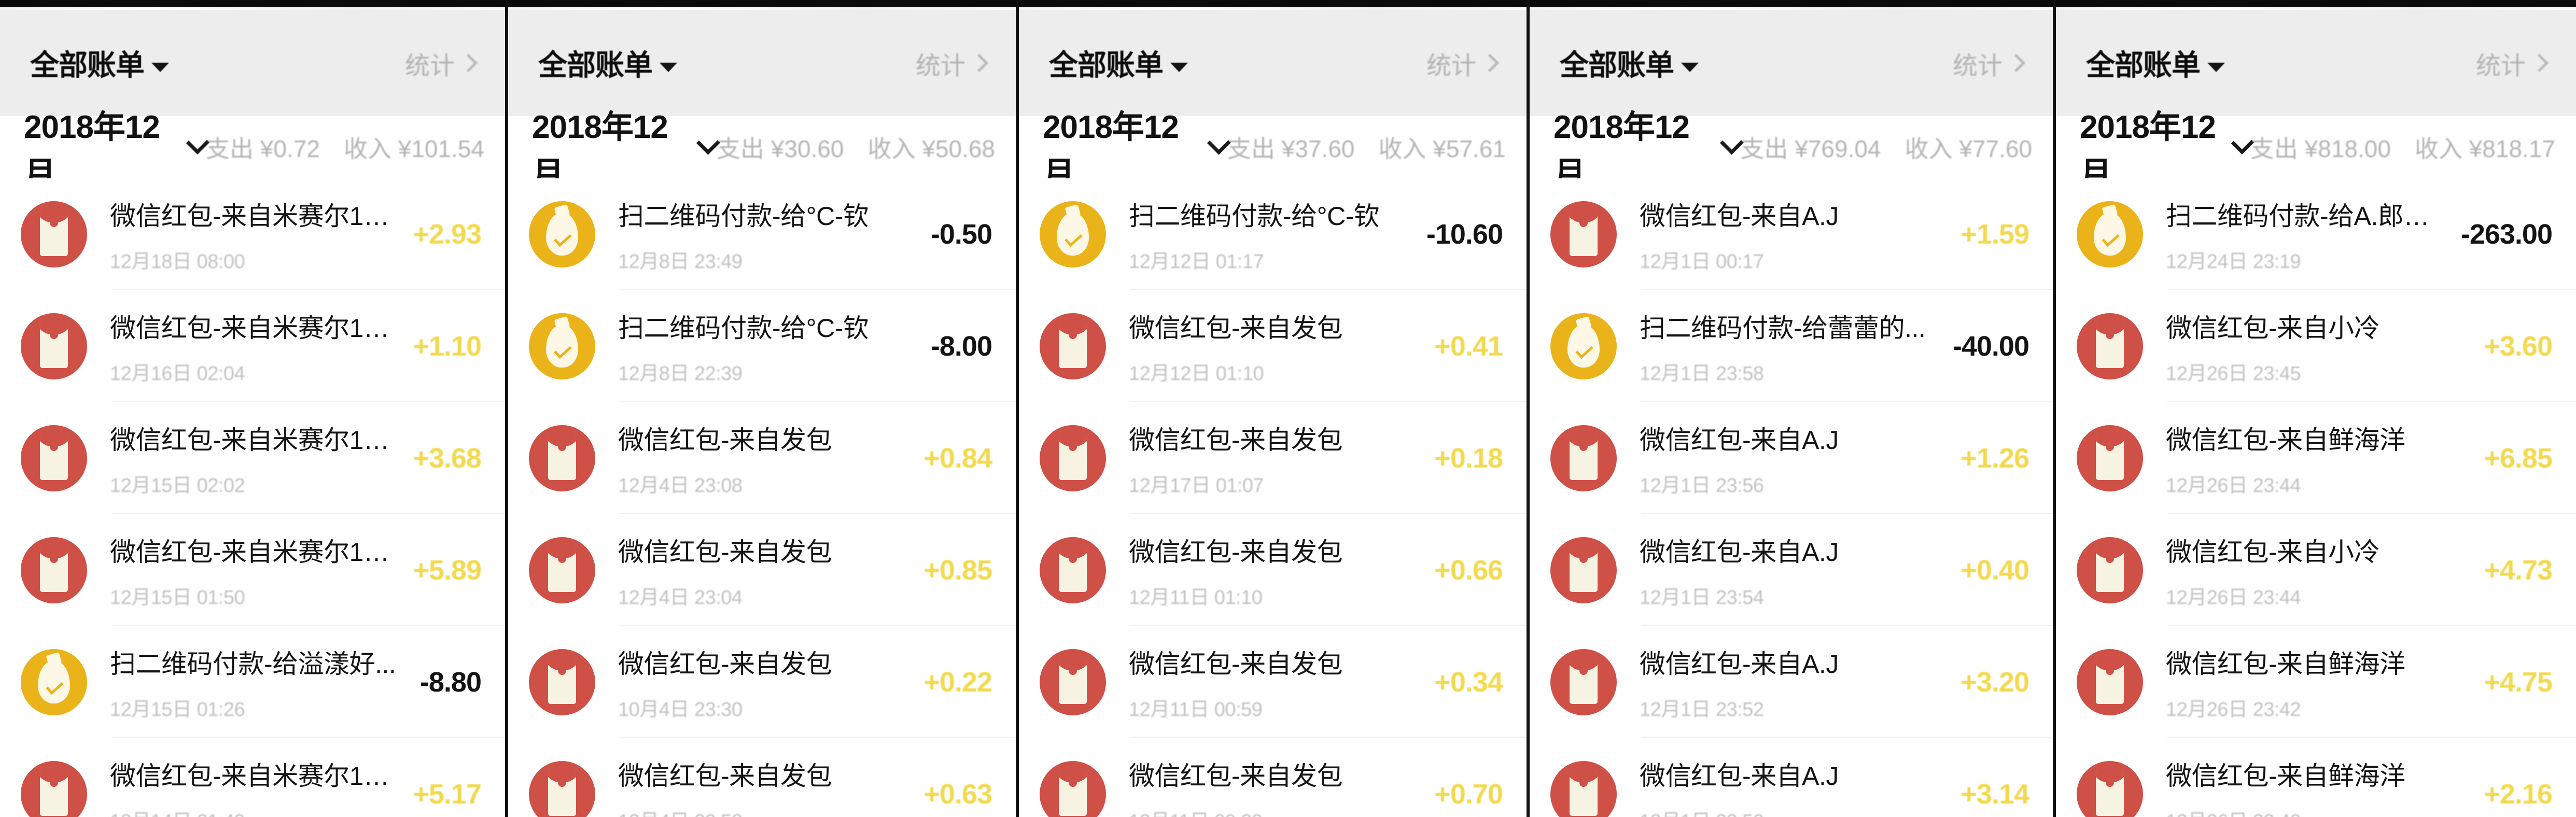 This screenshot has height=817, width=2576. What do you see at coordinates (252, 4) in the screenshot?
I see `status-bar-strip` at bounding box center [252, 4].